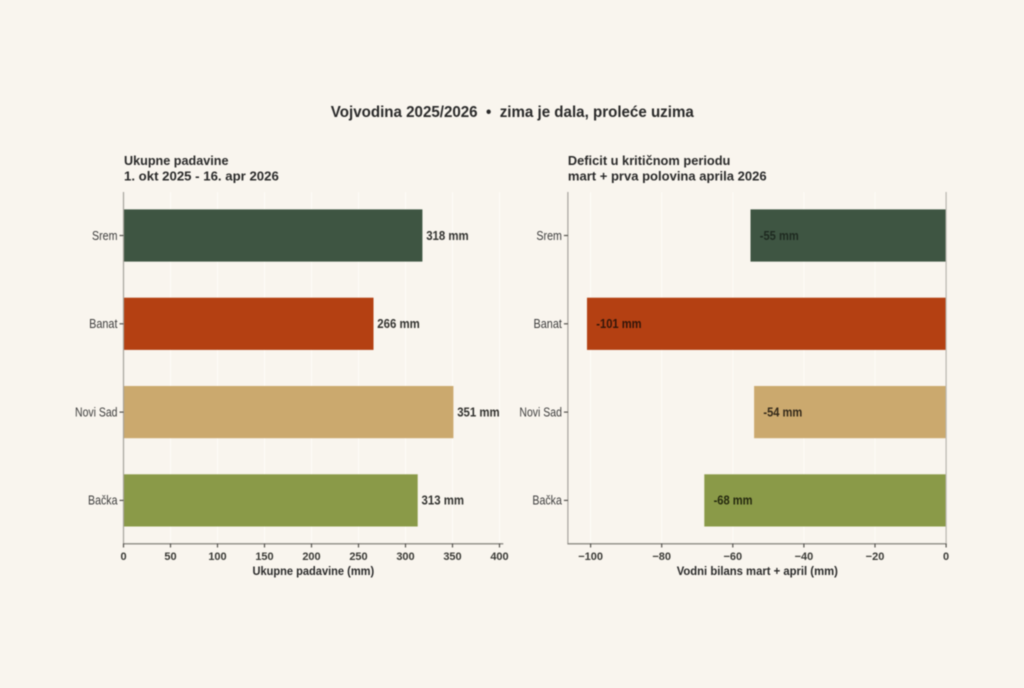  What do you see at coordinates (398, 323) in the screenshot?
I see `svg-text: 266 mm` at bounding box center [398, 323].